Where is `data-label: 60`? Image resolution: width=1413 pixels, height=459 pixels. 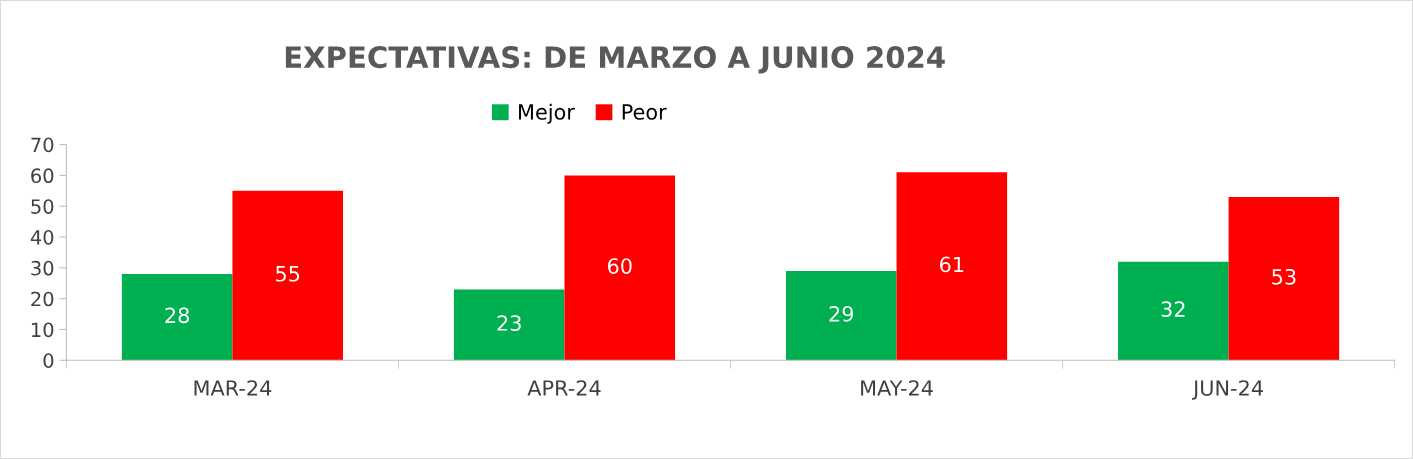
data-label: 60 is located at coordinates (619, 266).